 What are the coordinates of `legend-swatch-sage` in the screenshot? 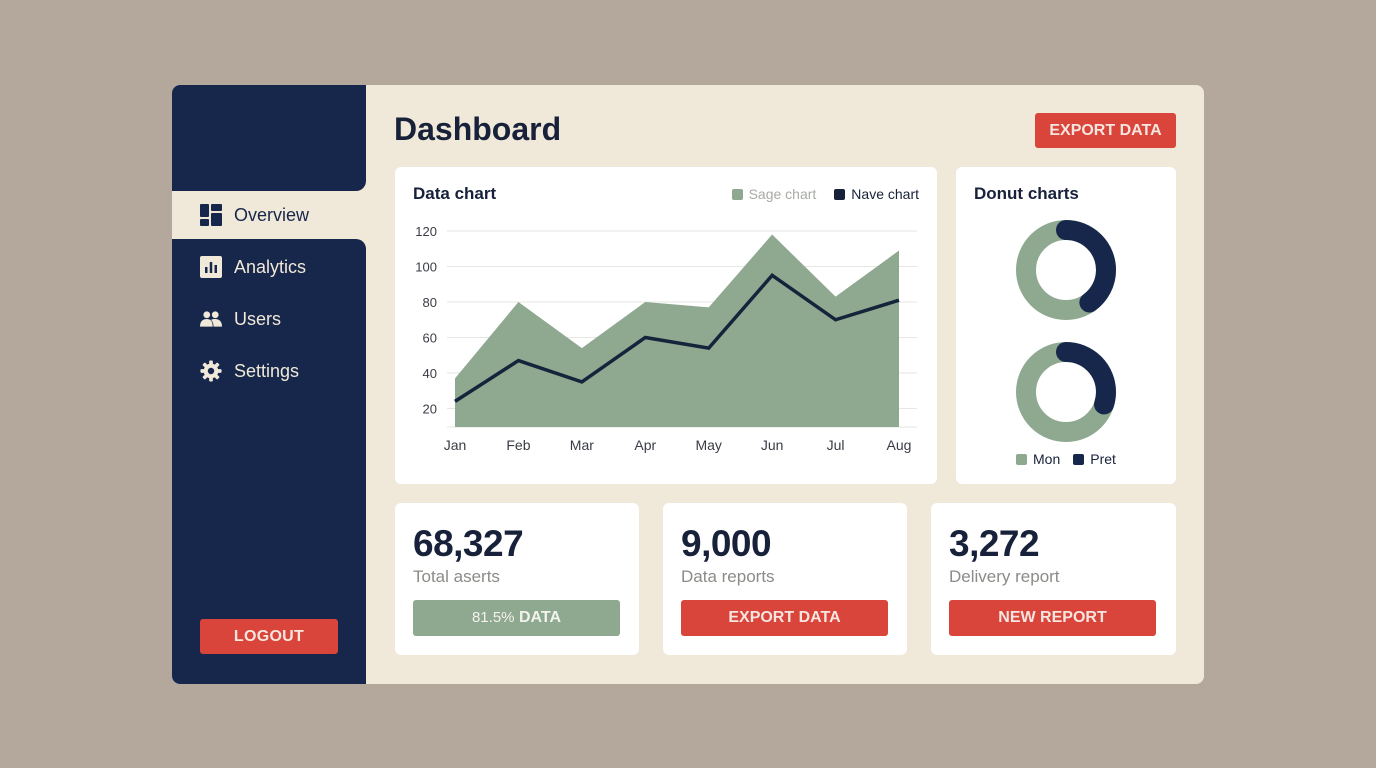 It's located at (737, 194).